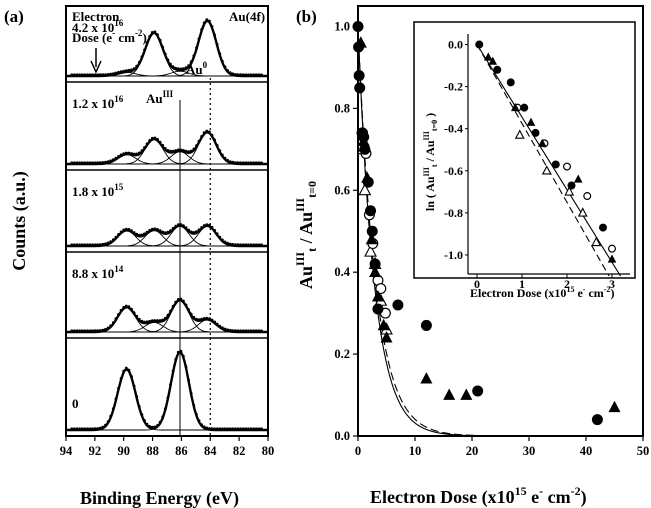  Describe the element at coordinates (493, 60) in the screenshot. I see `filled-triangle-point` at that location.